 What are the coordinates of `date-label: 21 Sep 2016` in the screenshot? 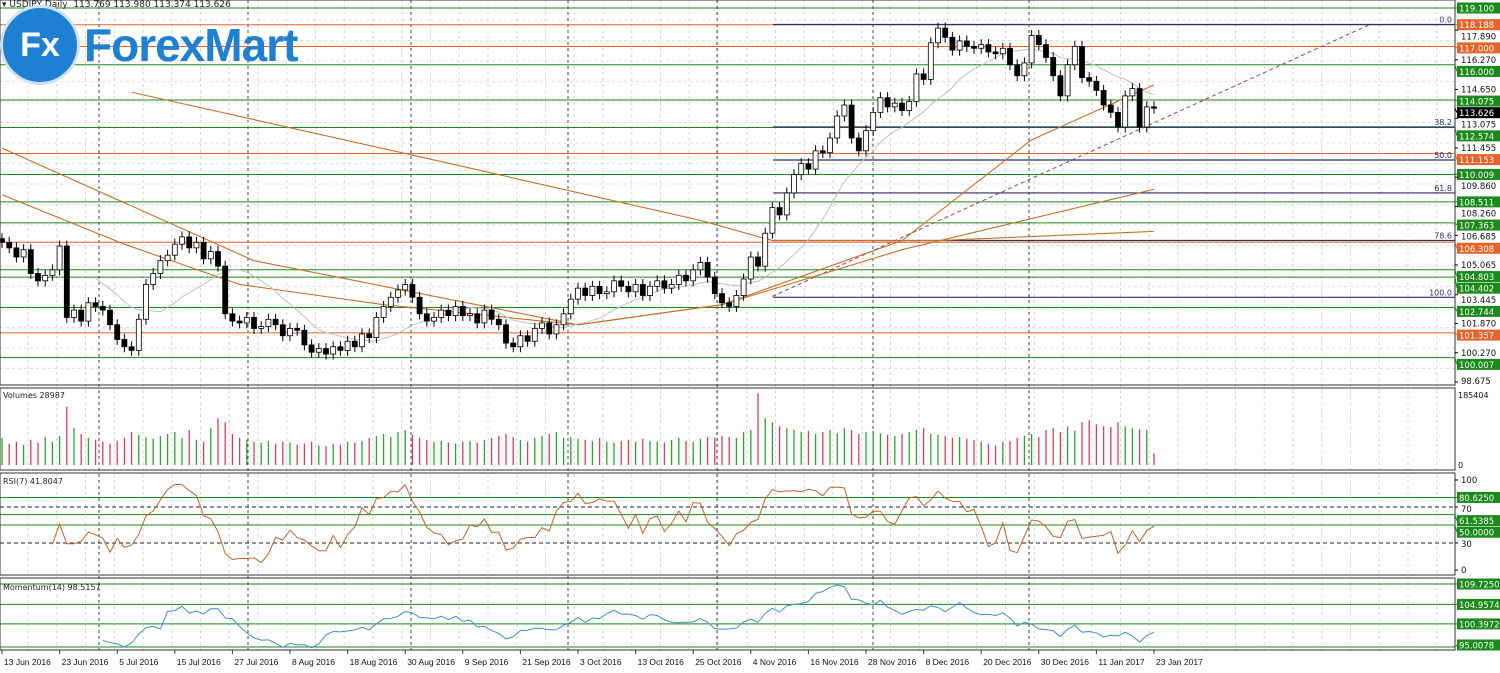 It's located at (546, 662).